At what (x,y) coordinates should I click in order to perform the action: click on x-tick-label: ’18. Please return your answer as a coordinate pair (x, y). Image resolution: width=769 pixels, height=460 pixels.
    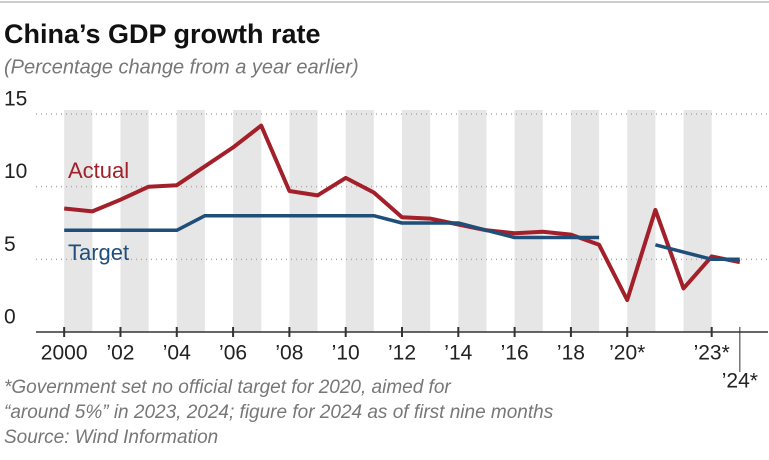
    Looking at the image, I should click on (571, 353).